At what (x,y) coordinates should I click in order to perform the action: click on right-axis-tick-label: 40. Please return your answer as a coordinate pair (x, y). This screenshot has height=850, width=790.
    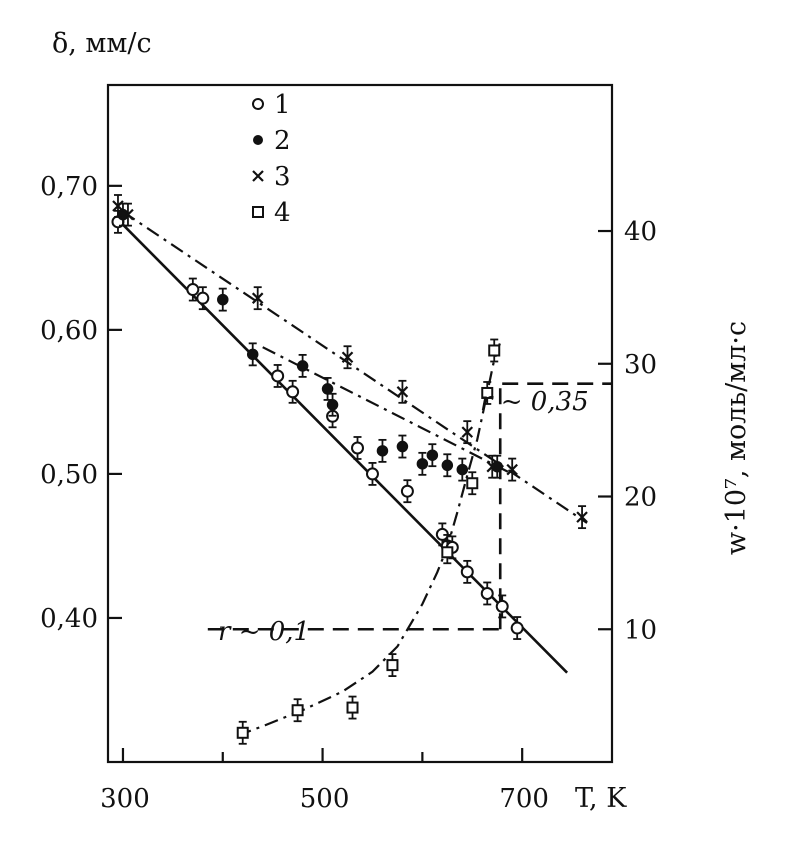
    Looking at the image, I should click on (640, 232).